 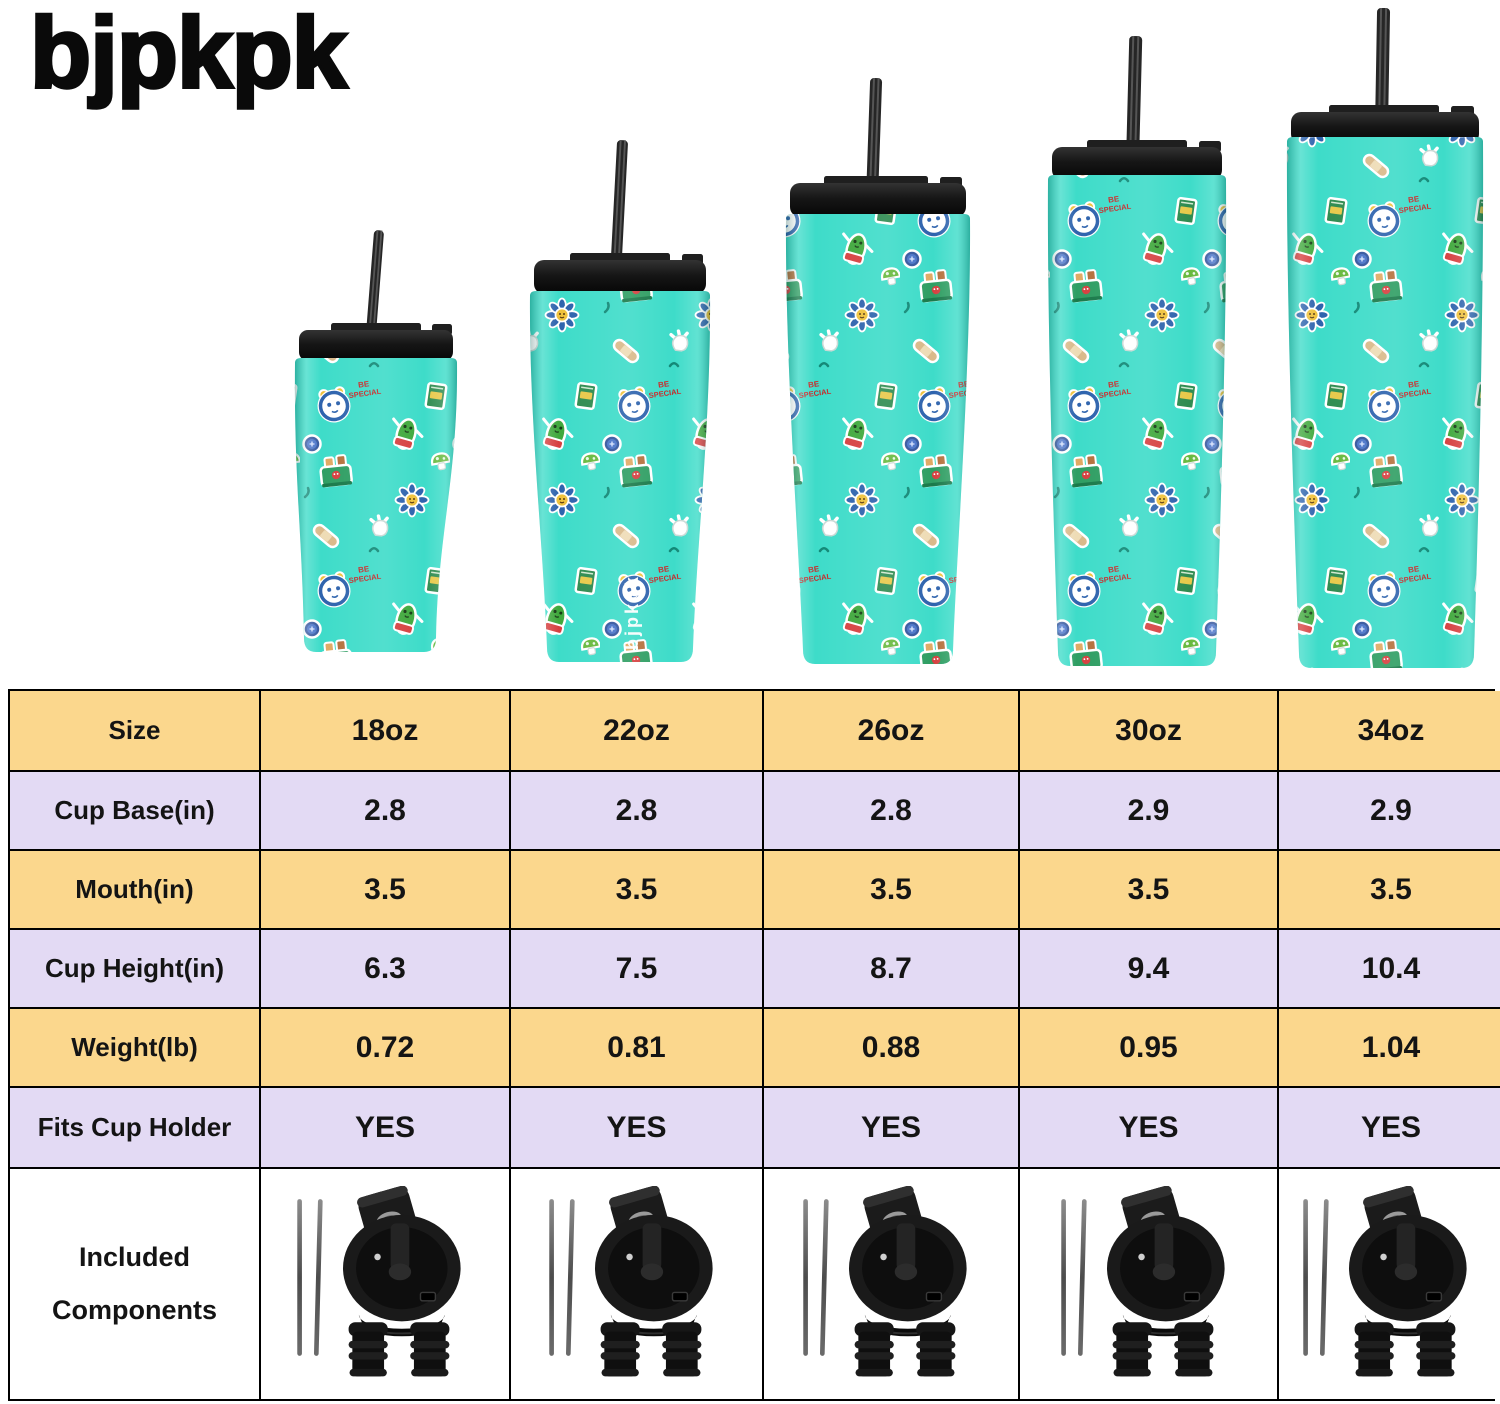 I want to click on size-header-cell: 34oz, so click(x=1389, y=731).